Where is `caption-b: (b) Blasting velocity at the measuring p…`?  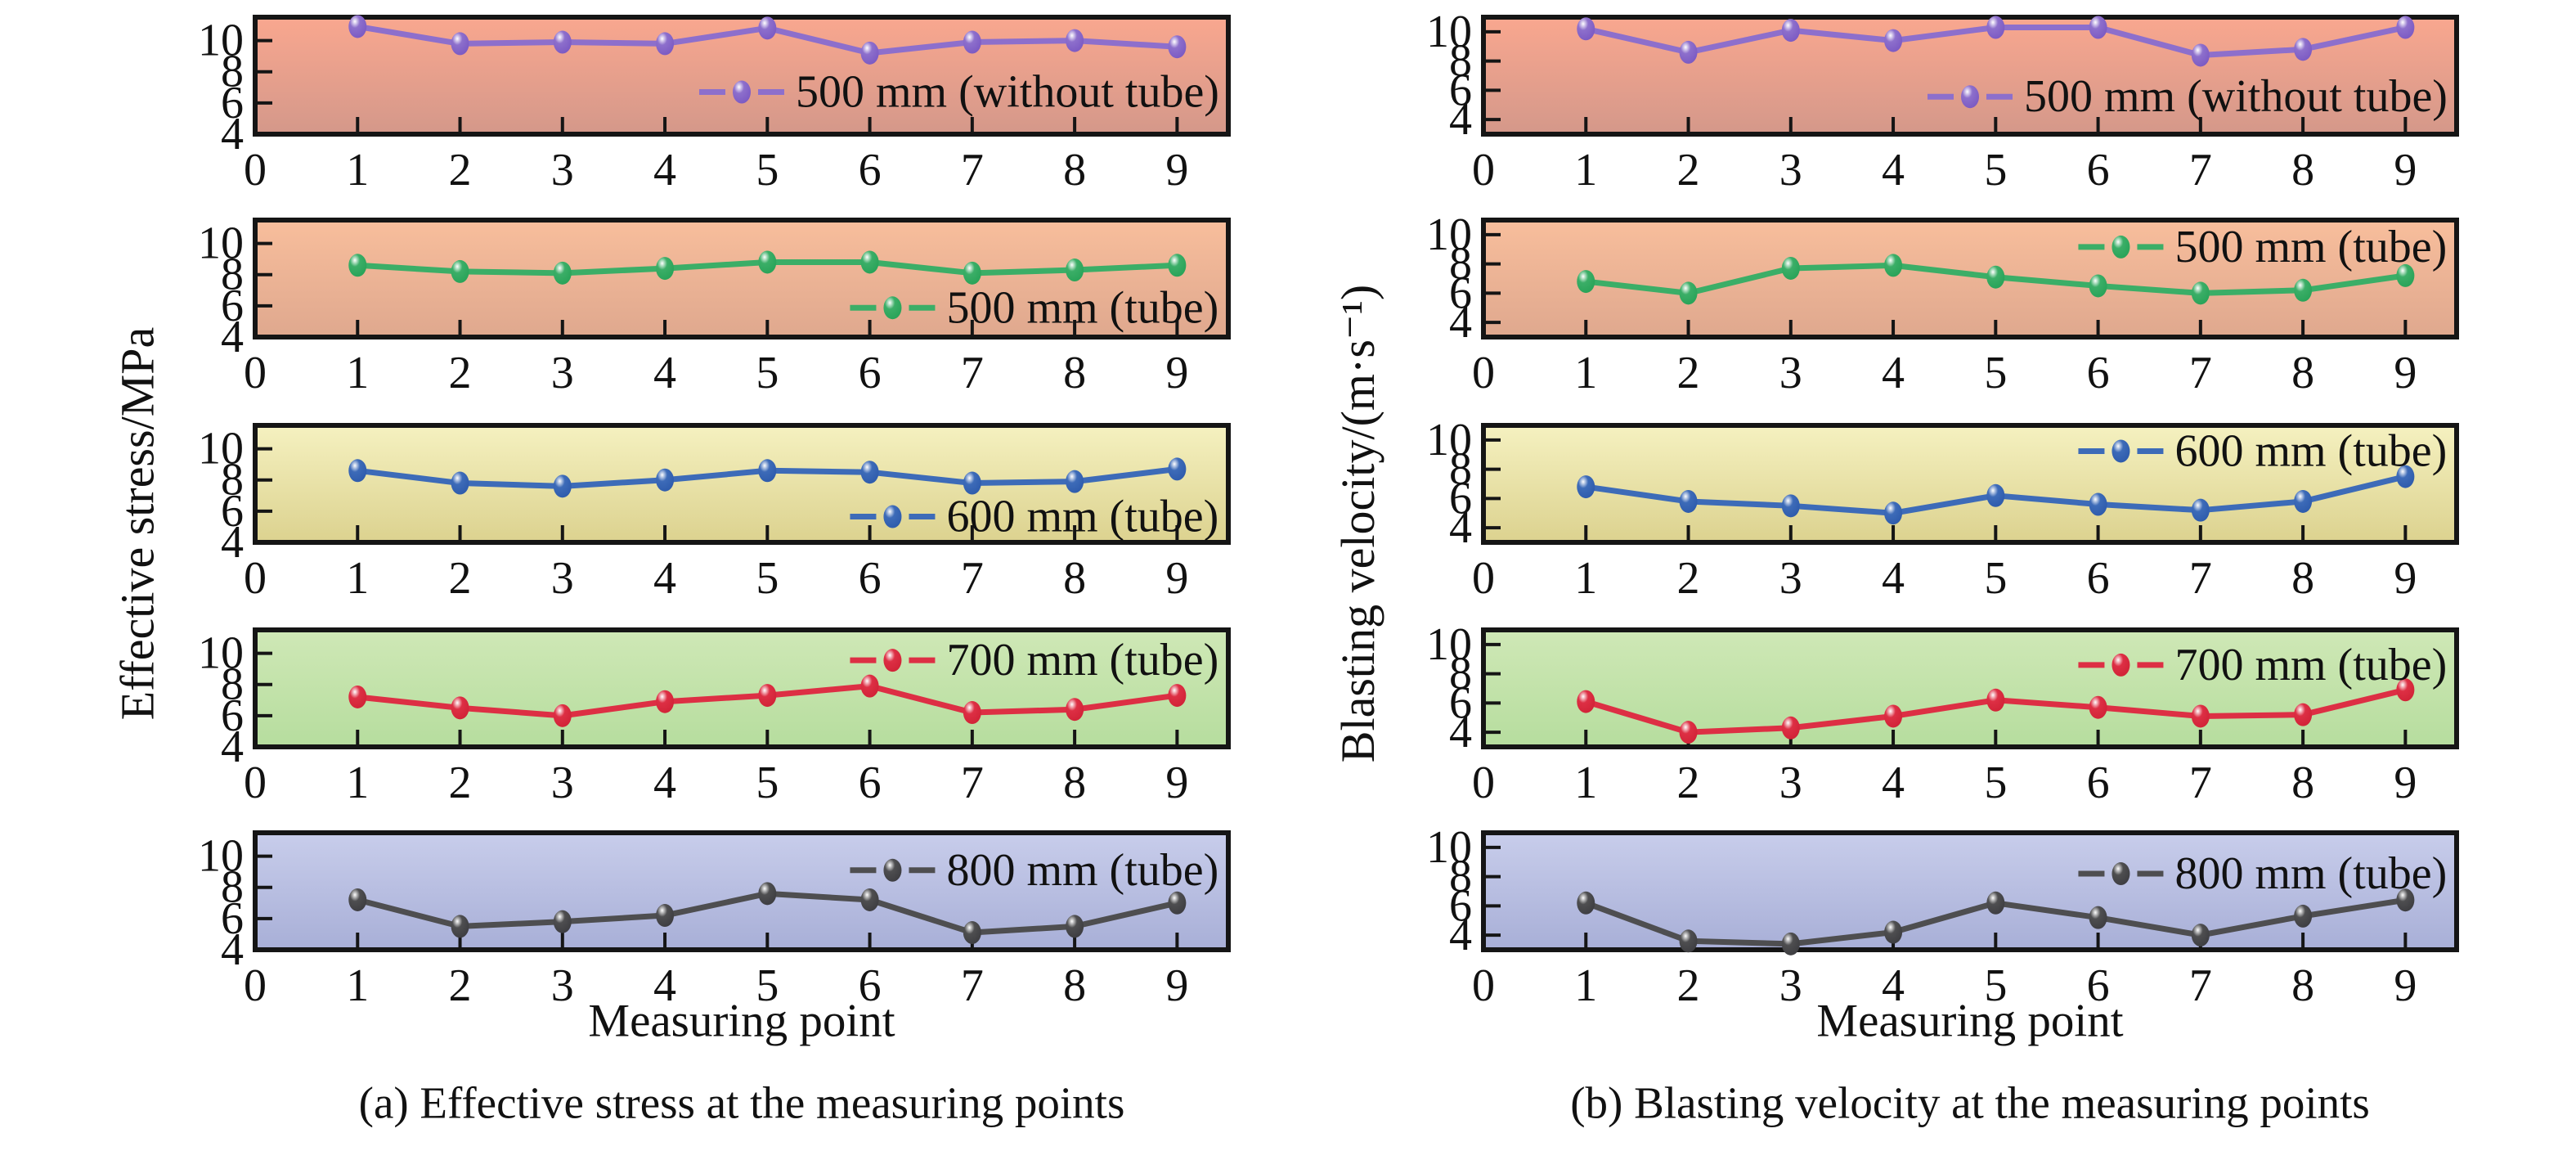 caption-b: (b) Blasting velocity at the measuring p… is located at coordinates (1970, 1102).